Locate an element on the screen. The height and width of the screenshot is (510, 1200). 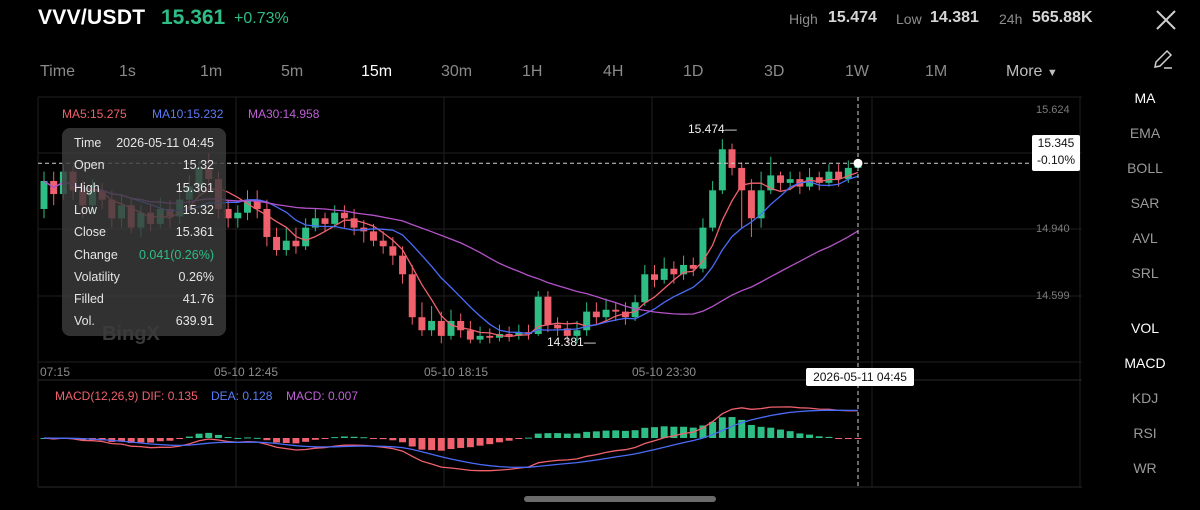
tooltip-label: Filled is located at coordinates (89, 299).